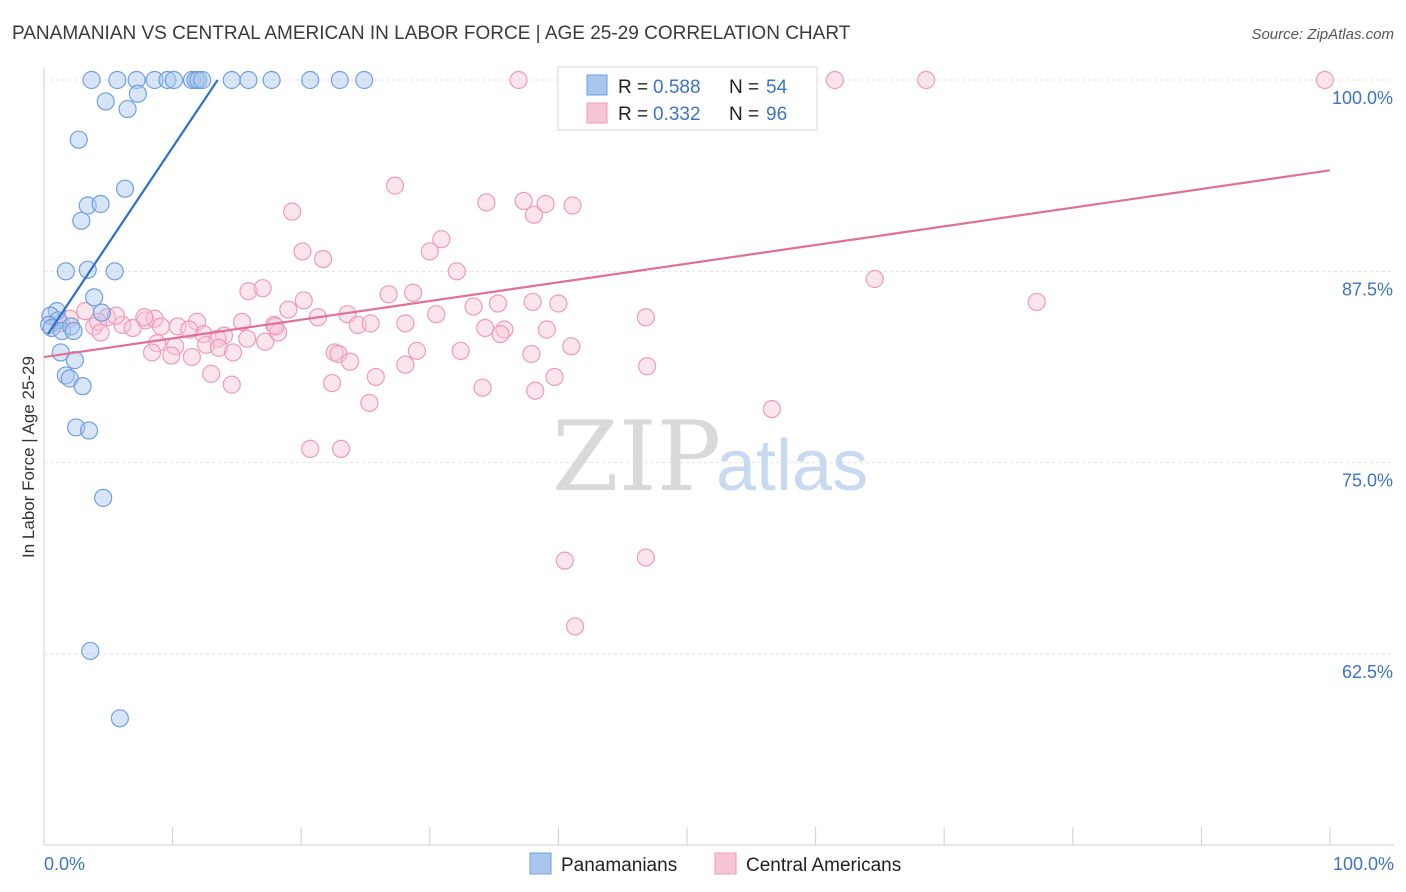 The image size is (1406, 892). Describe the element at coordinates (597, 85) in the screenshot. I see `legend-swatch-panamanians` at that location.